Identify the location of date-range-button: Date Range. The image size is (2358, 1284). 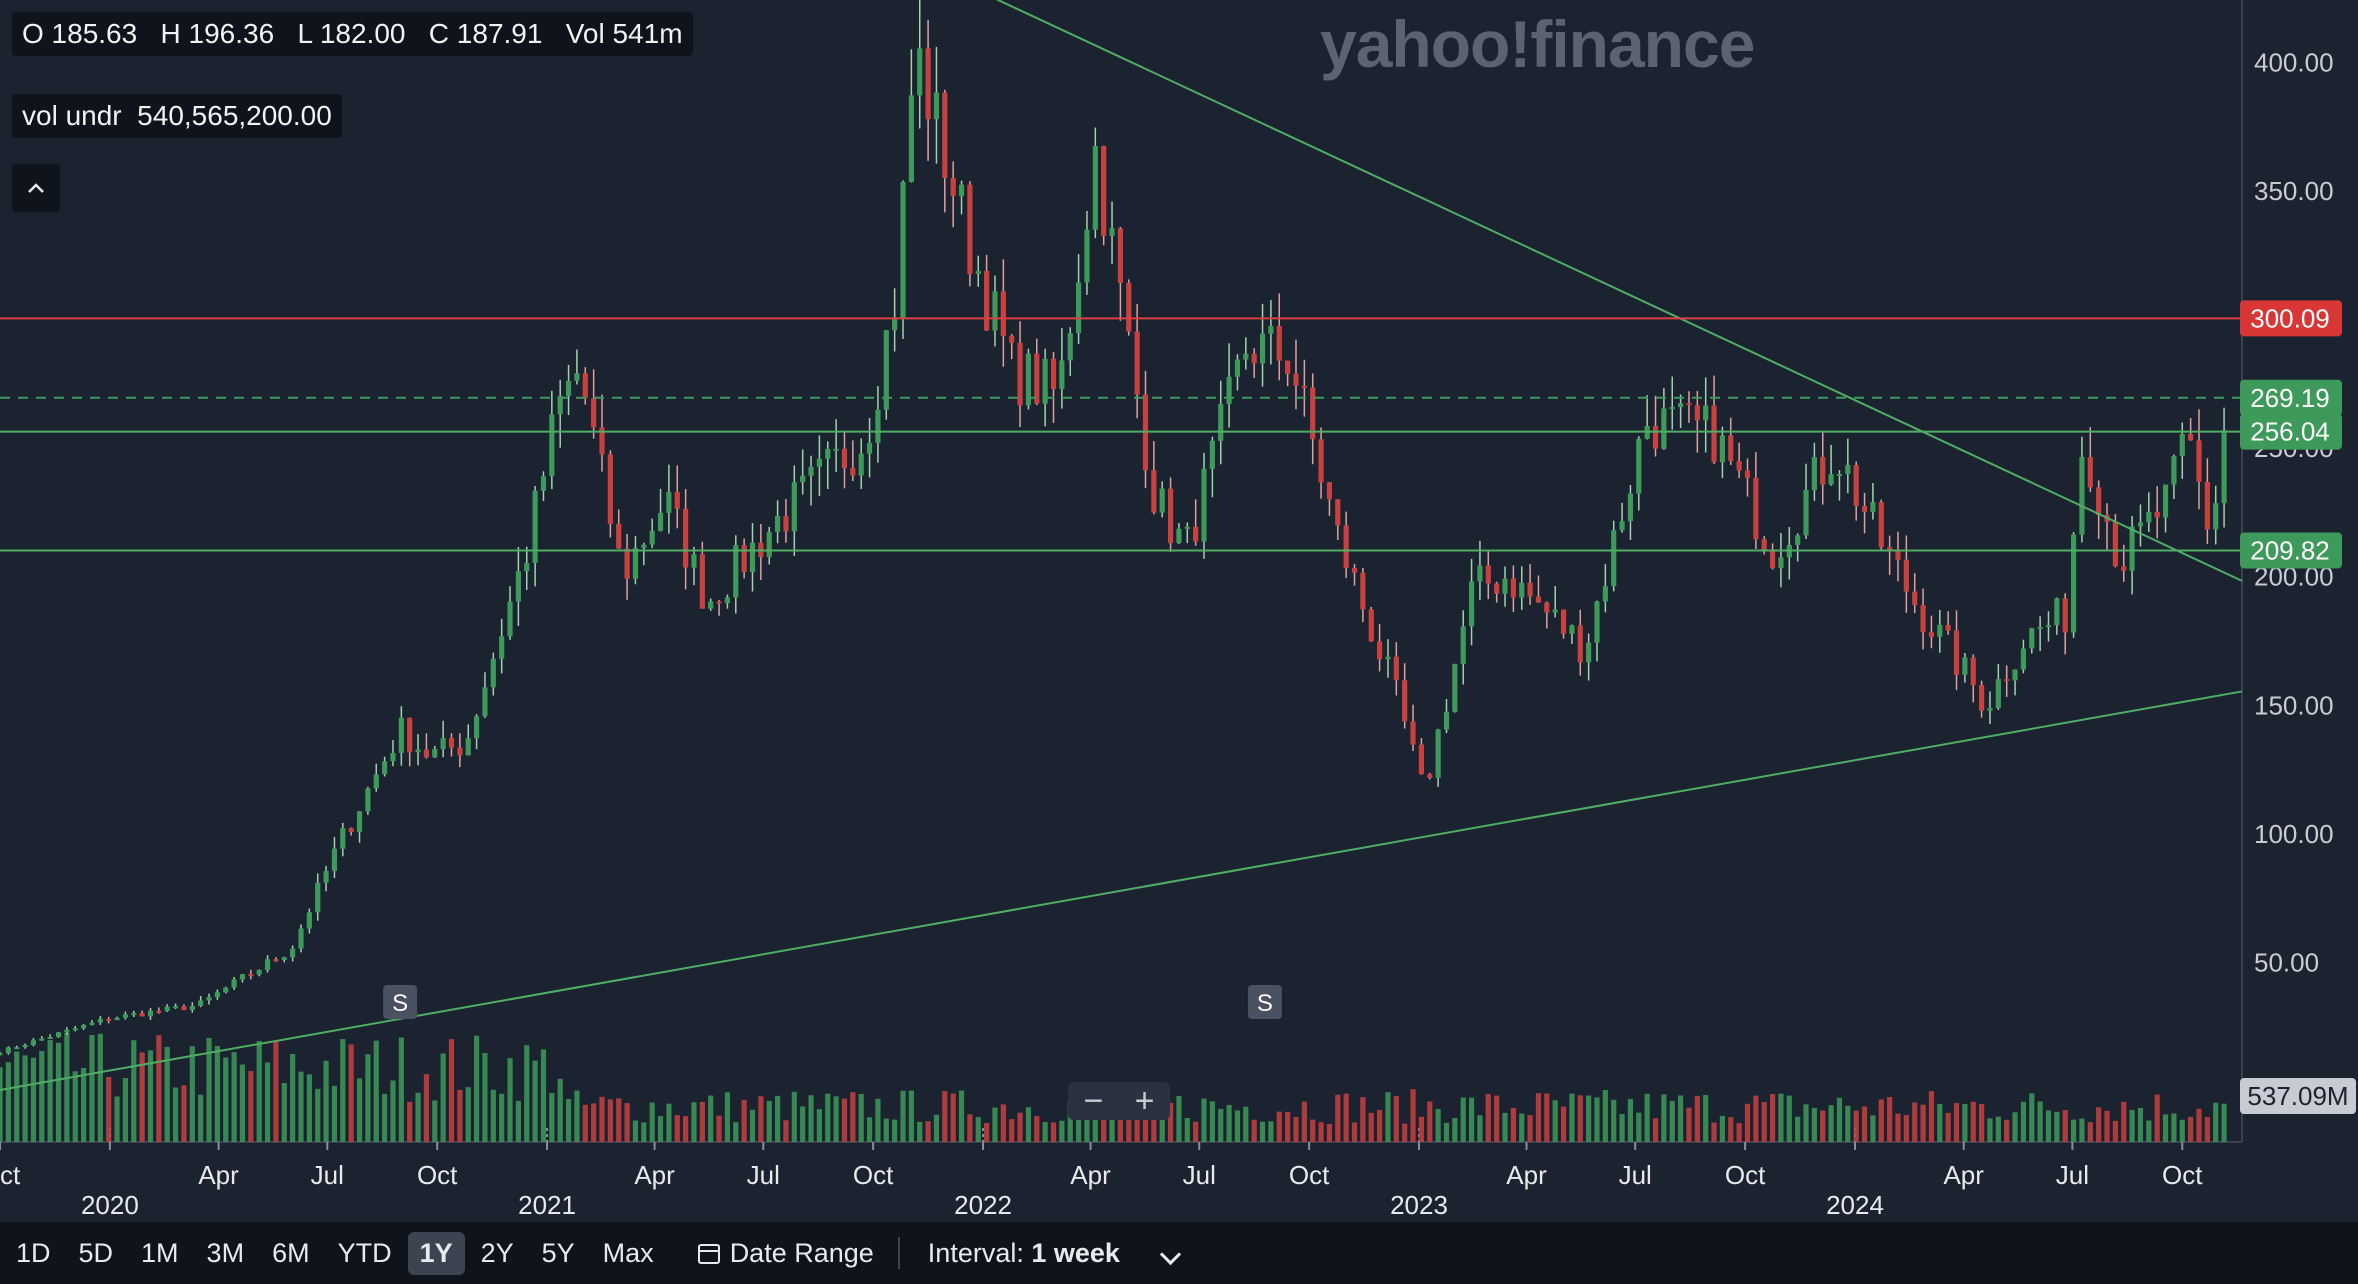
(786, 1253).